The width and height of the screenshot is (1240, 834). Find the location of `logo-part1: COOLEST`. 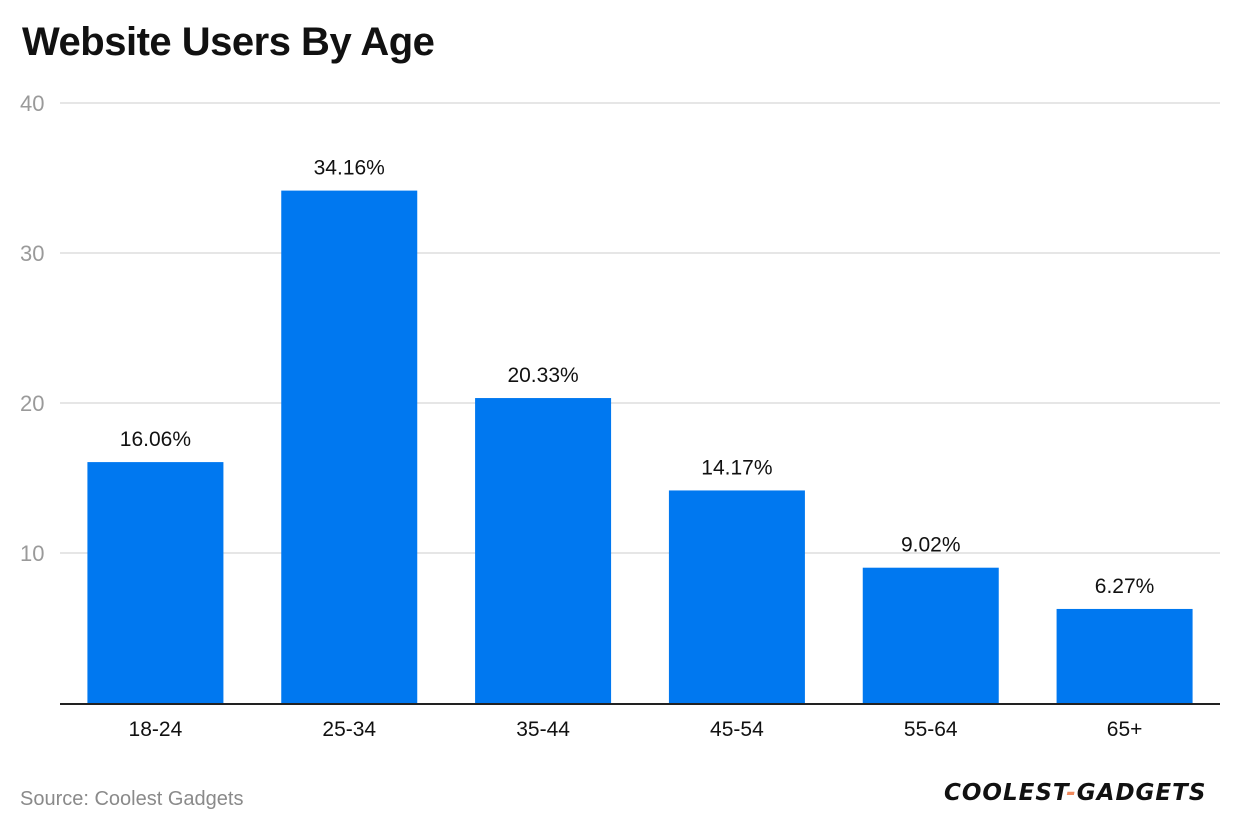

logo-part1: COOLEST is located at coordinates (1005, 793).